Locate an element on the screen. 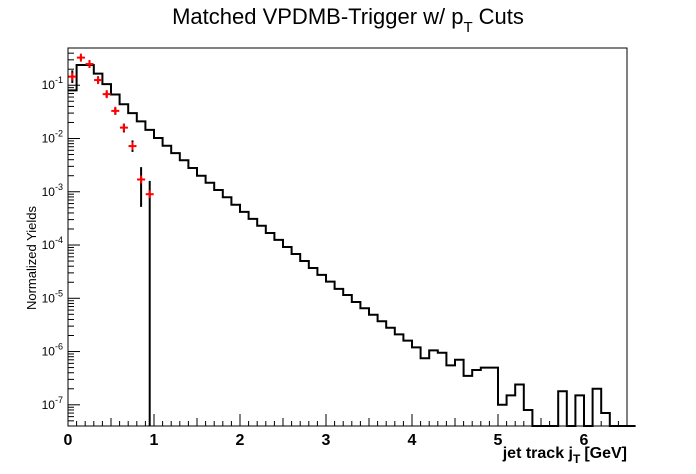 Image resolution: width=696 pixels, height=474 pixels. y-tick-label-5: 10⁻² is located at coordinates (52, 136).